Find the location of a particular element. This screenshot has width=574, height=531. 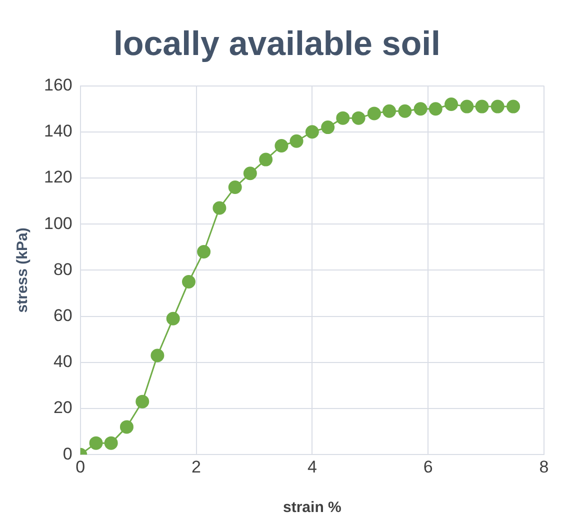

y-tick-label: 60 is located at coordinates (62, 315).